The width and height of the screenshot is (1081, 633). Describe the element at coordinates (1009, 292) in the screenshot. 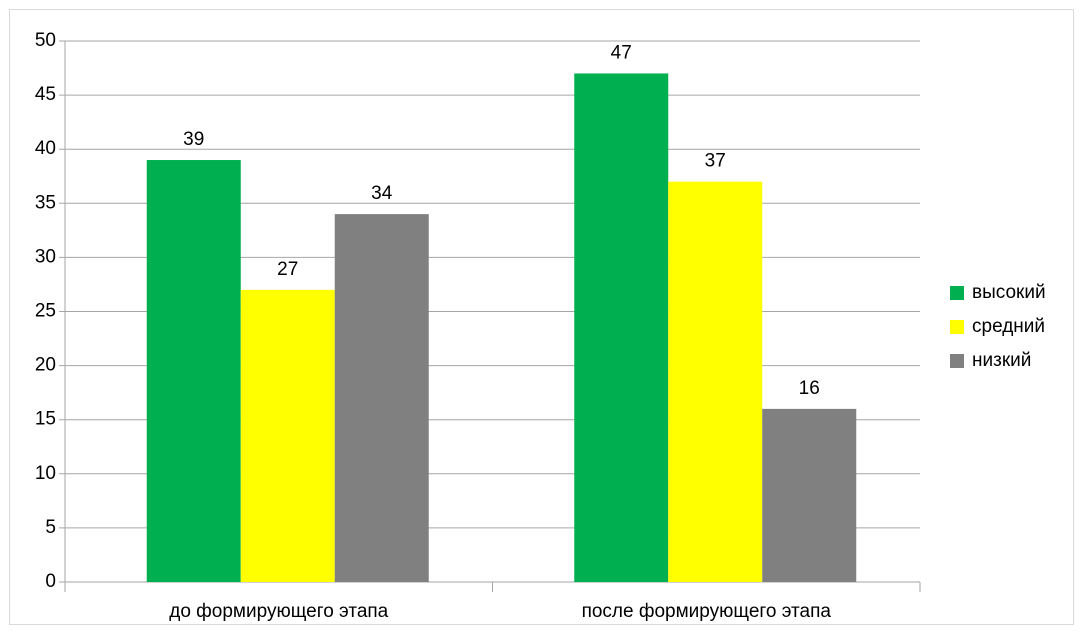

I see `legend-label: высокий` at that location.